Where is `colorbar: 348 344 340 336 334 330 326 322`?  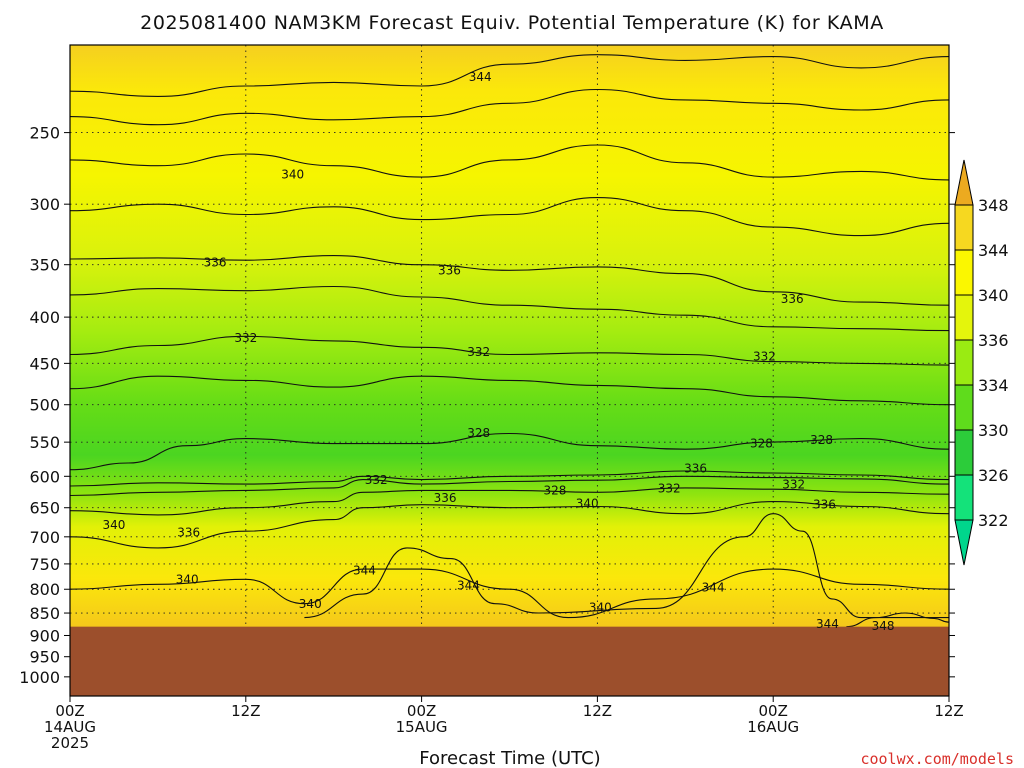 colorbar: 348 344 340 336 334 330 326 322 is located at coordinates (981, 362).